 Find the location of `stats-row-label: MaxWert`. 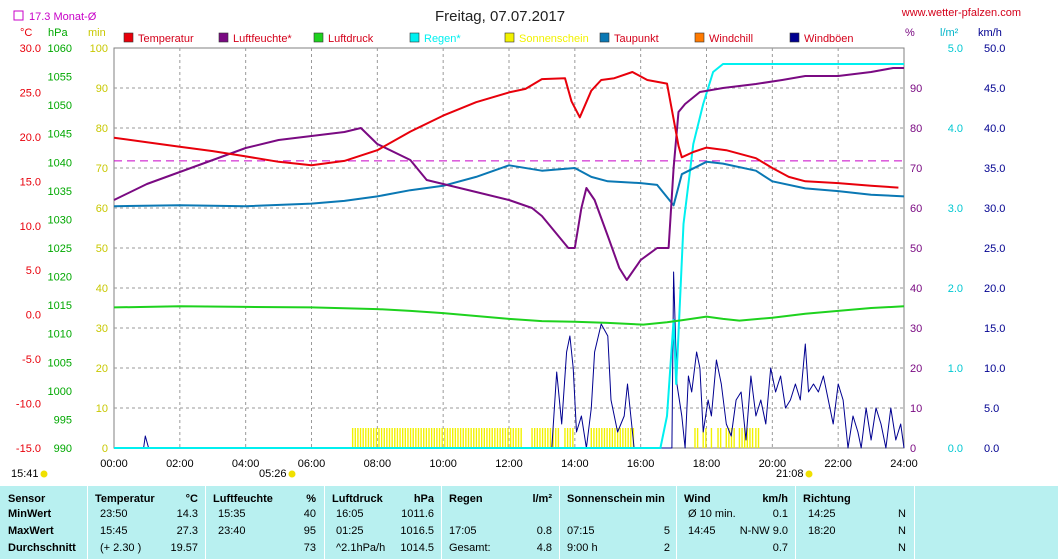

stats-row-label: MaxWert is located at coordinates (31, 531).